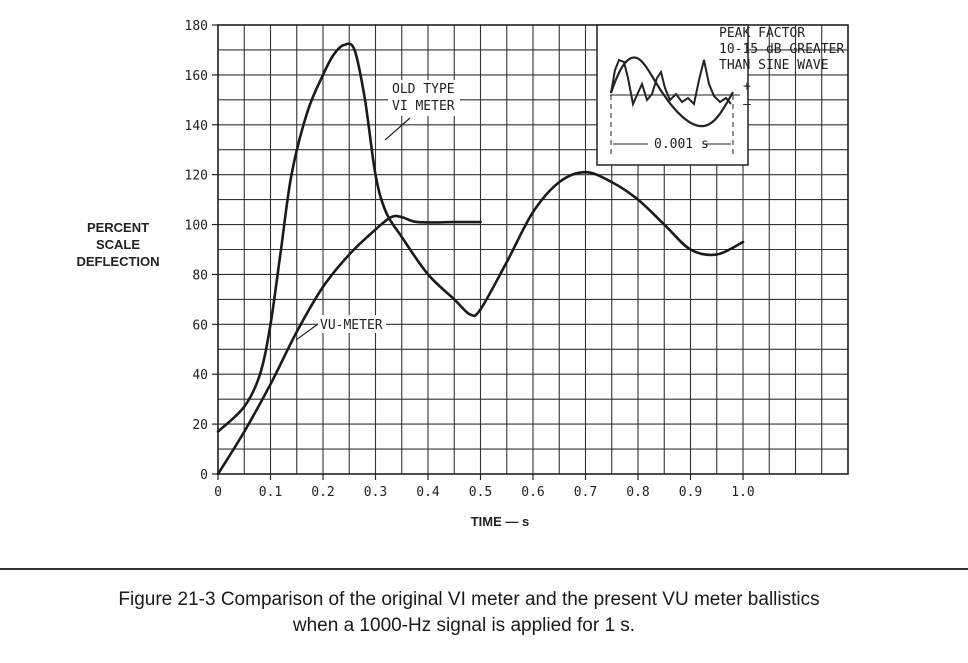  Describe the element at coordinates (747, 86) in the screenshot. I see `inset-plus: +` at that location.